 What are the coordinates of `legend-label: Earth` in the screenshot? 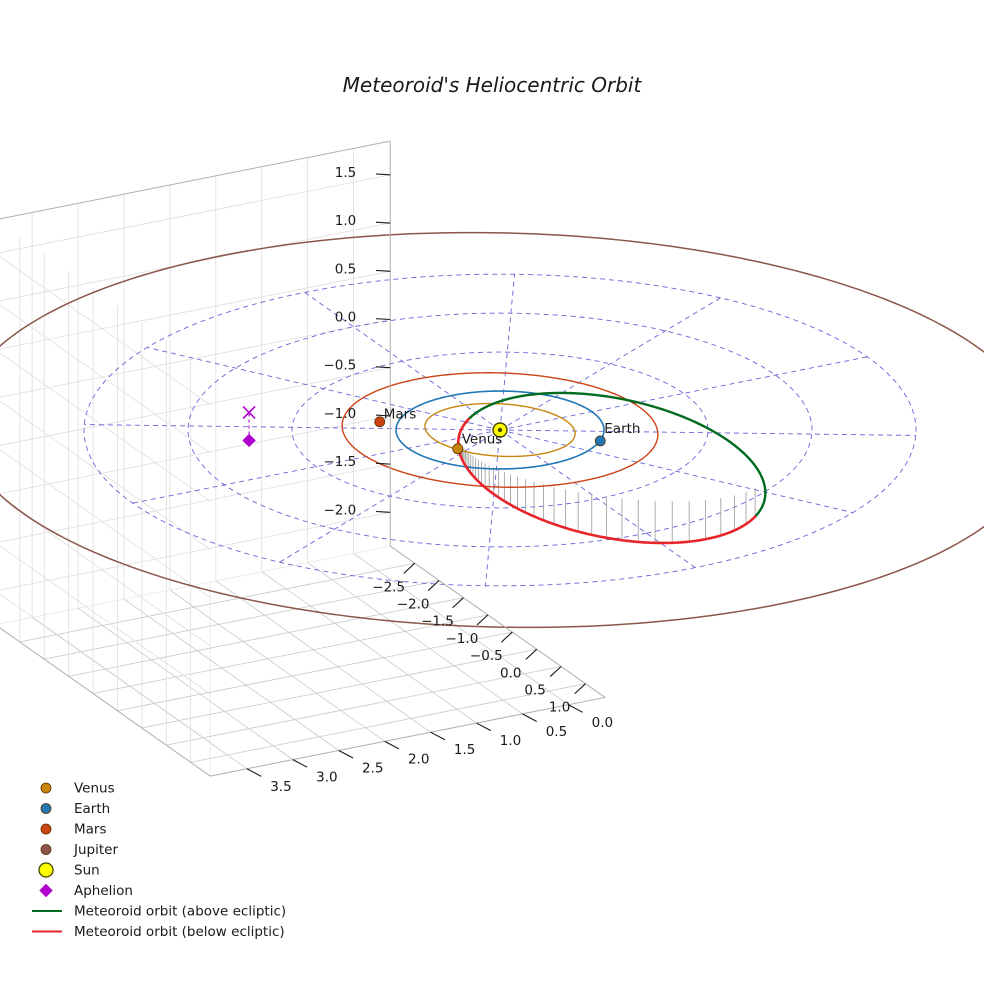 It's located at (92, 809).